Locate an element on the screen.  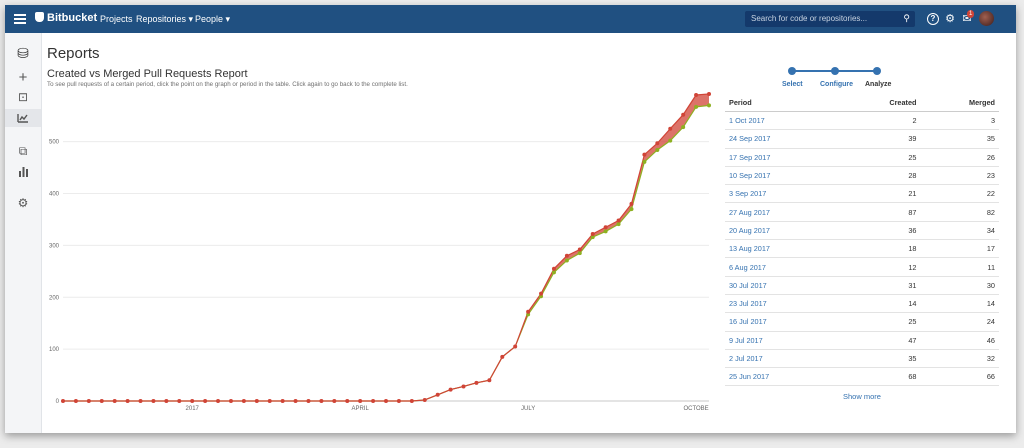
header-merged: Merged is located at coordinates (959, 103).